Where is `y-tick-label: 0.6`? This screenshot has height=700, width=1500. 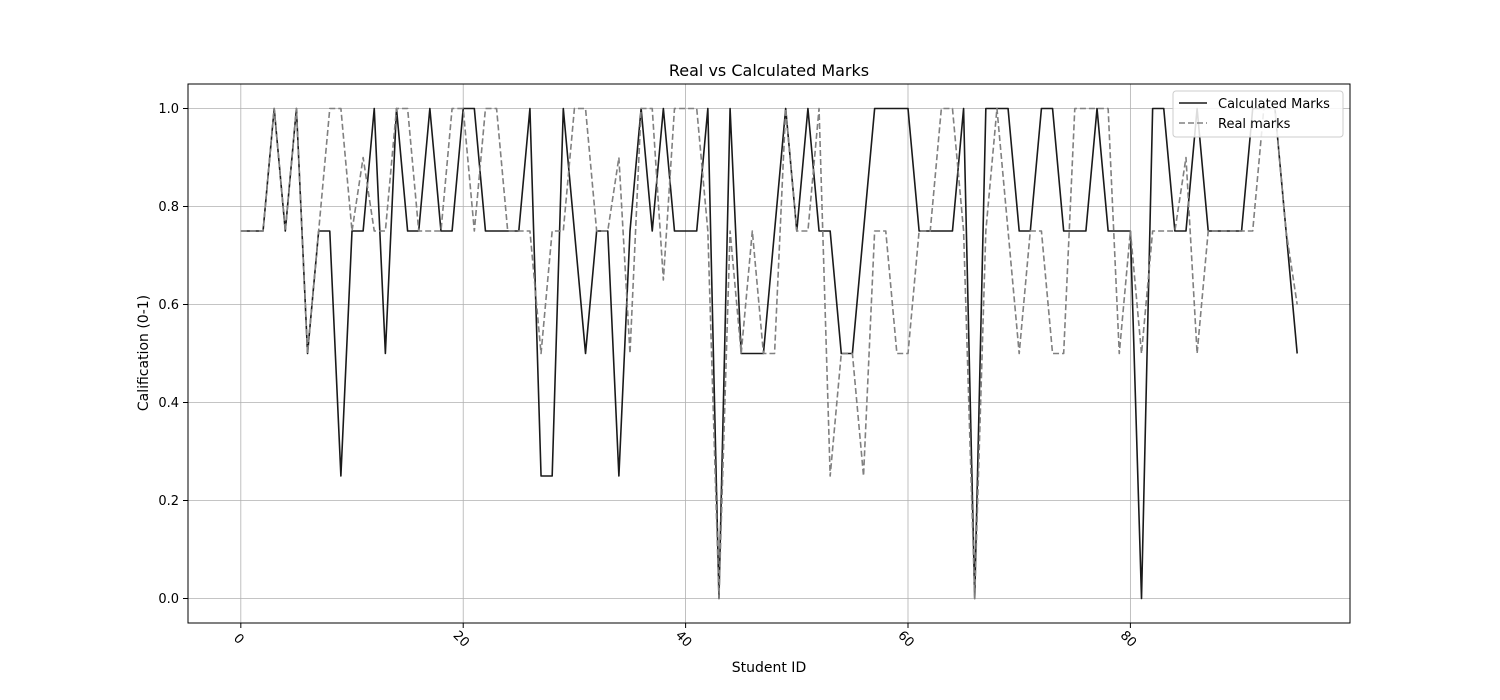 y-tick-label: 0.6 is located at coordinates (168, 305).